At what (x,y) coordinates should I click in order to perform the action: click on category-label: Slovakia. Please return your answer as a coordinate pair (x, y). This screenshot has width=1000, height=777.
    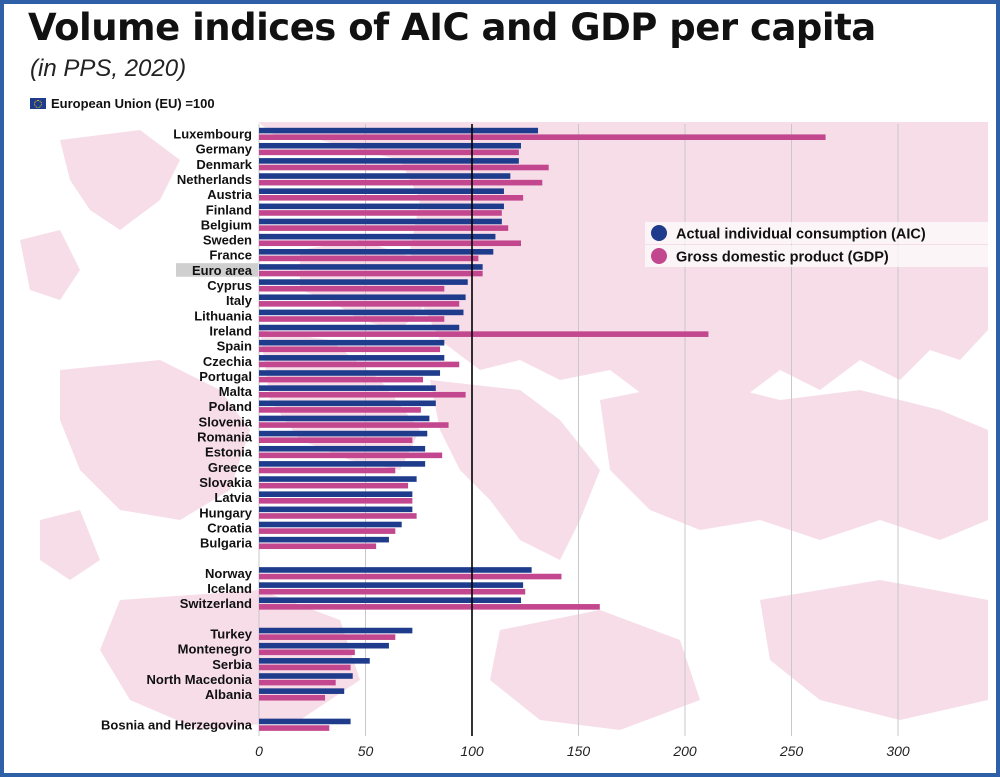
    Looking at the image, I should click on (226, 482).